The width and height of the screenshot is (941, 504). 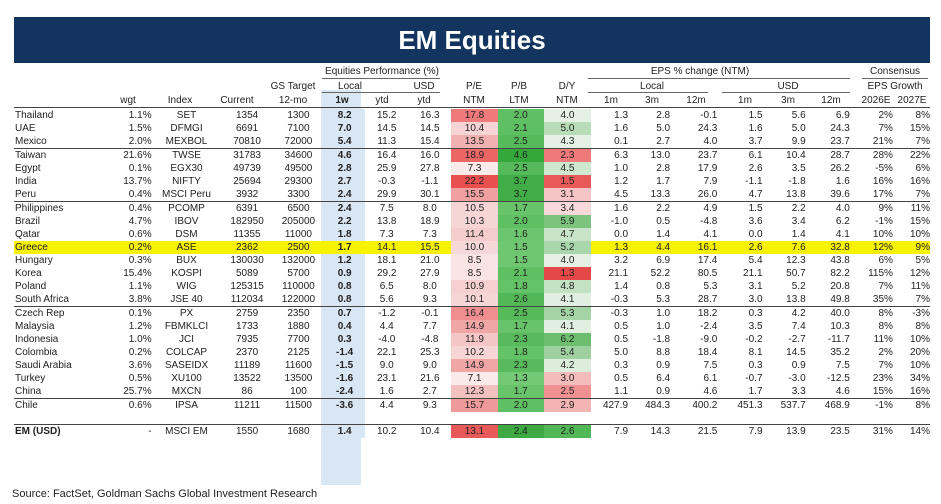 I want to click on gs-target-cell: 1680, so click(x=298, y=431).